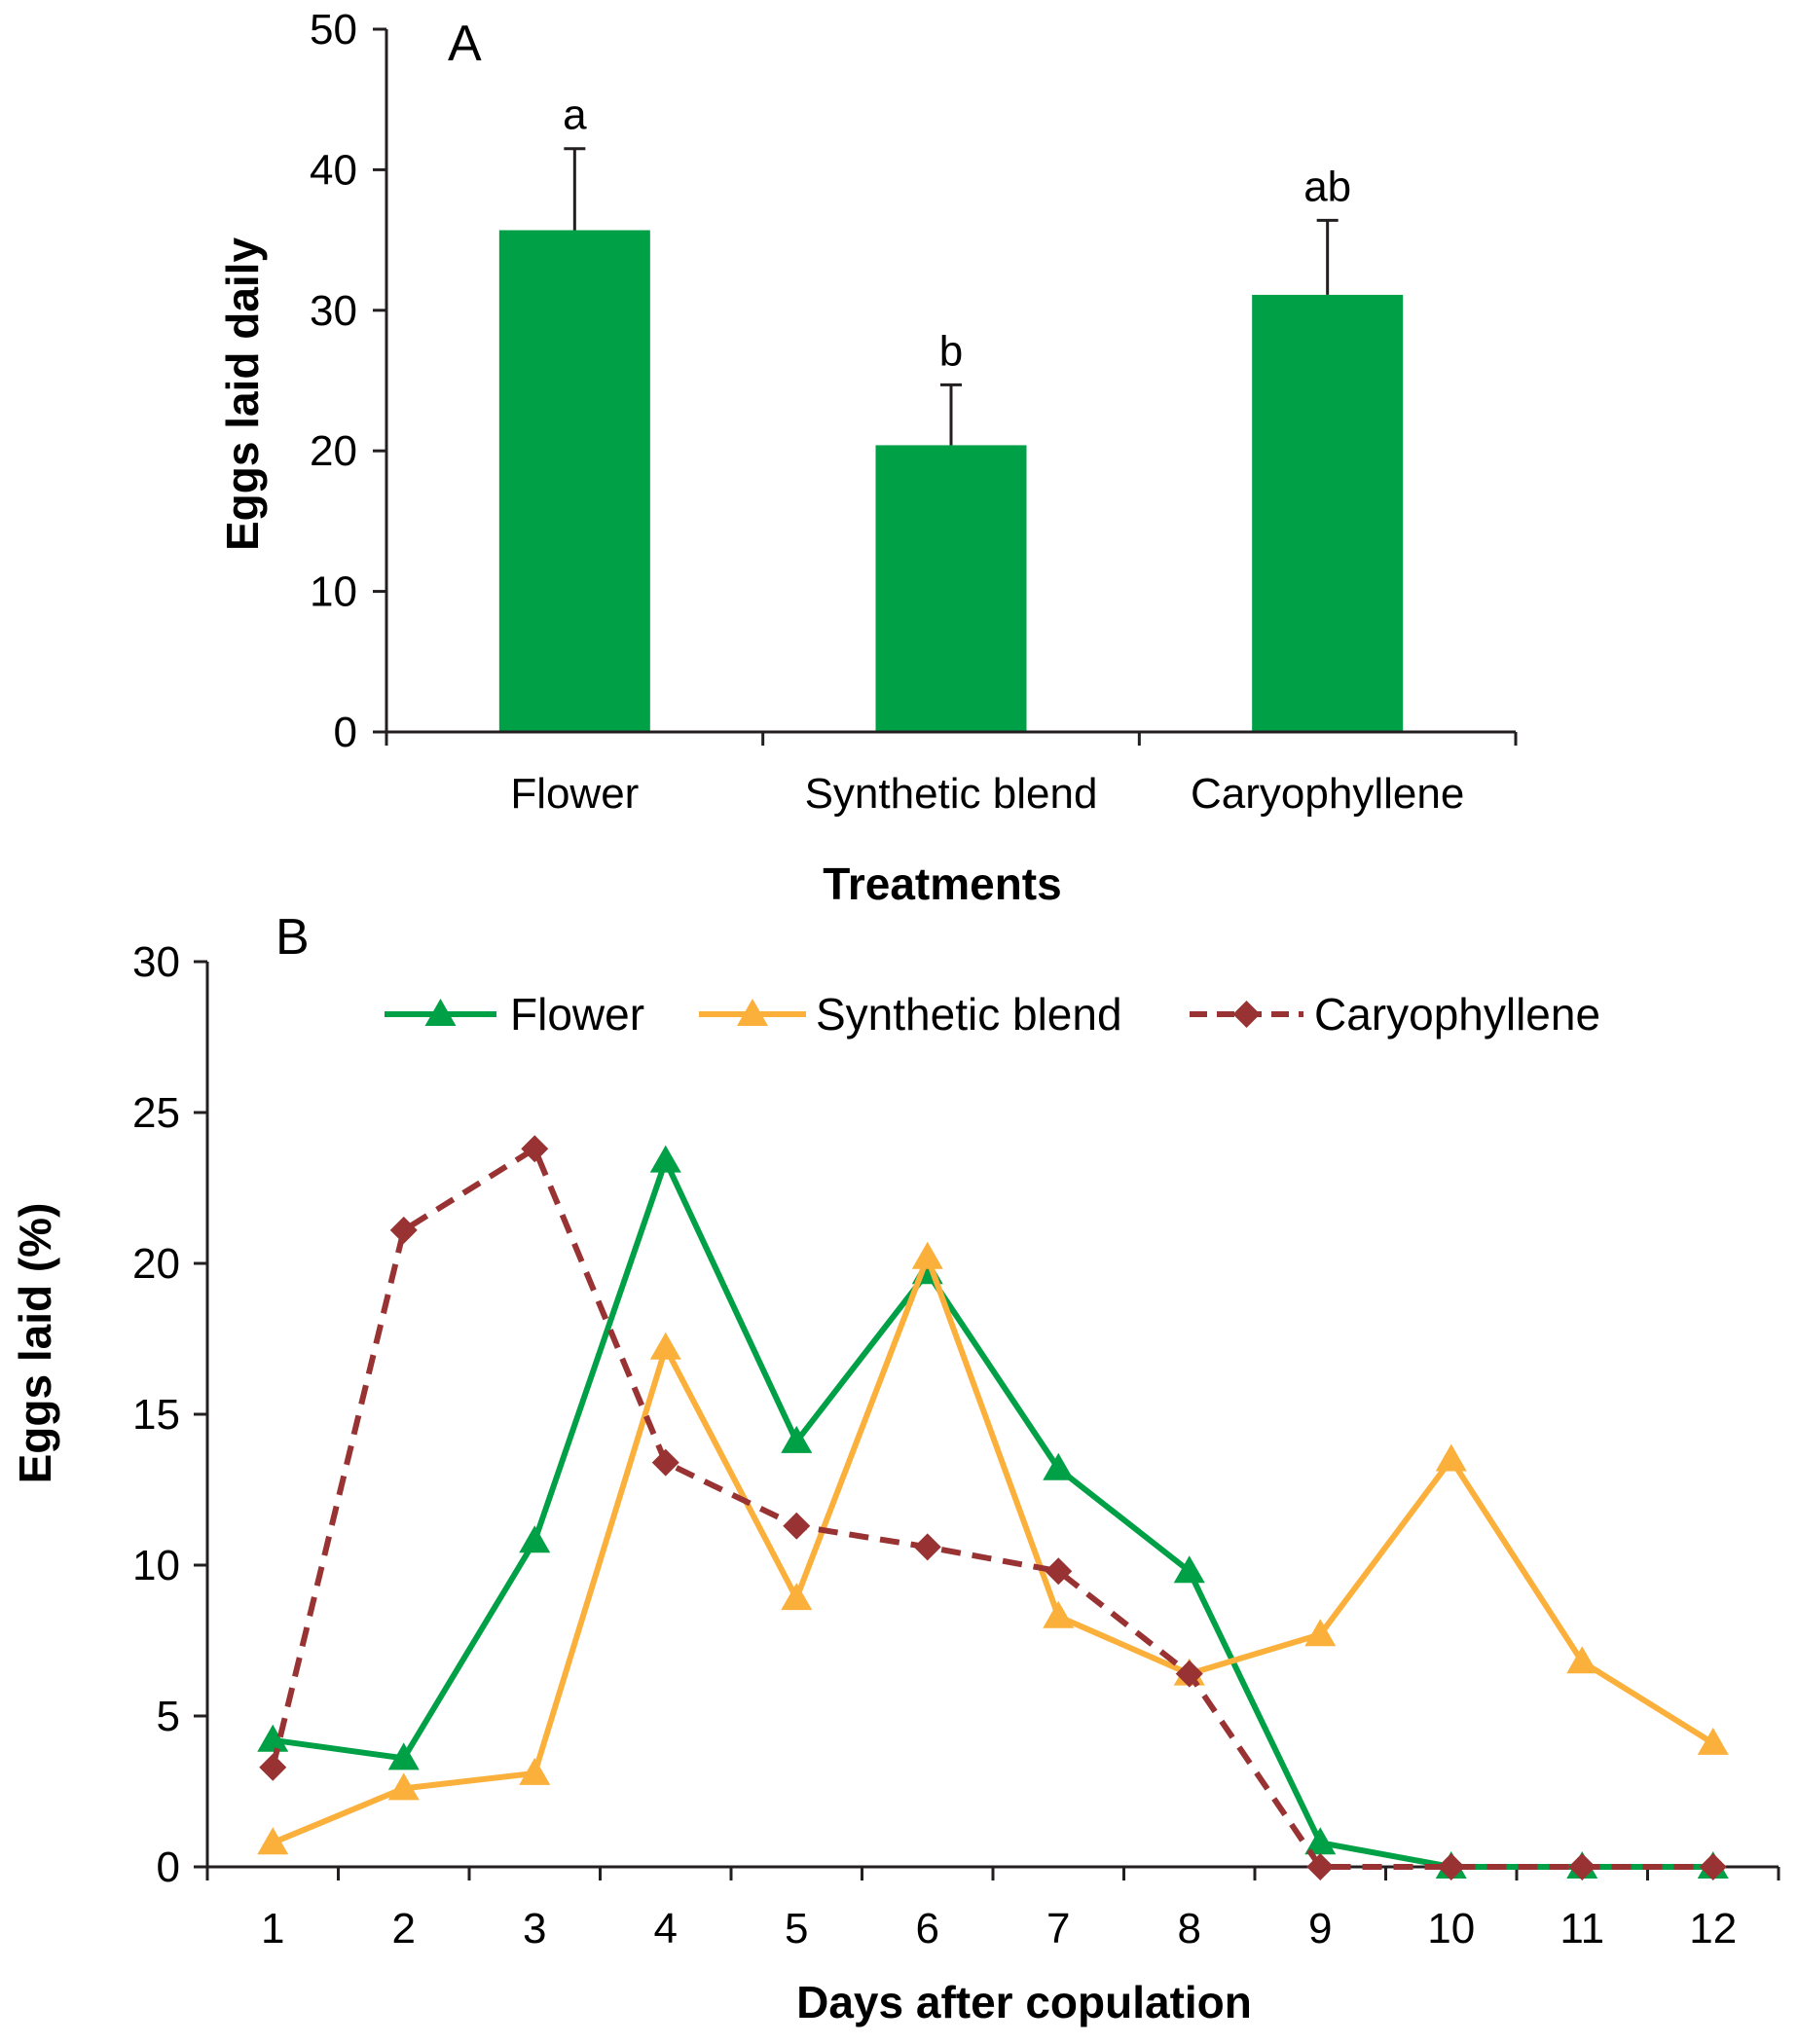  Describe the element at coordinates (334, 170) in the screenshot. I see `panel-a-y-tick-label: 40` at that location.